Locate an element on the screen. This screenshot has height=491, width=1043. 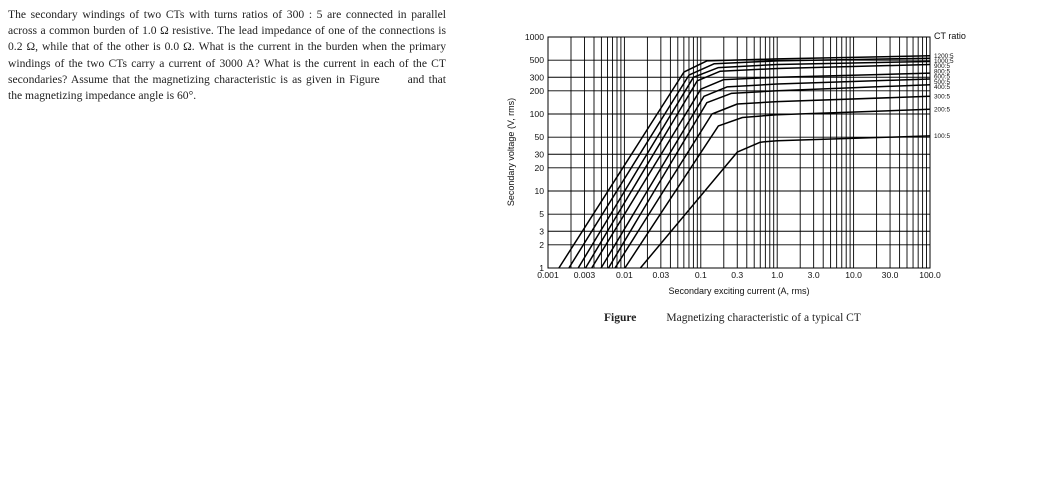
y-tick-label: 10 is located at coordinates (539, 191).